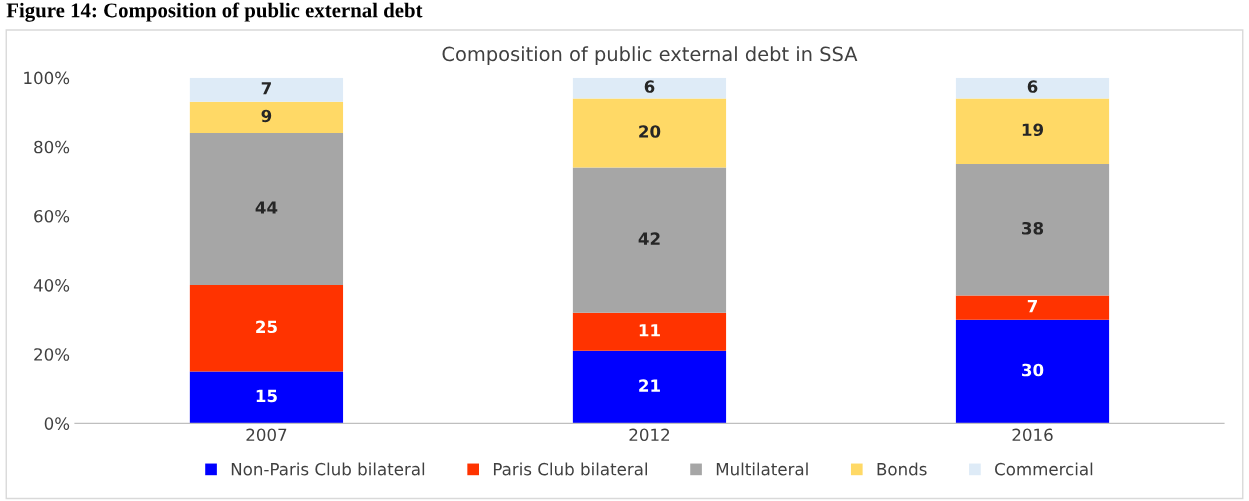 The width and height of the screenshot is (1249, 501). Describe the element at coordinates (57, 423) in the screenshot. I see `y-tick-label: 0%` at that location.